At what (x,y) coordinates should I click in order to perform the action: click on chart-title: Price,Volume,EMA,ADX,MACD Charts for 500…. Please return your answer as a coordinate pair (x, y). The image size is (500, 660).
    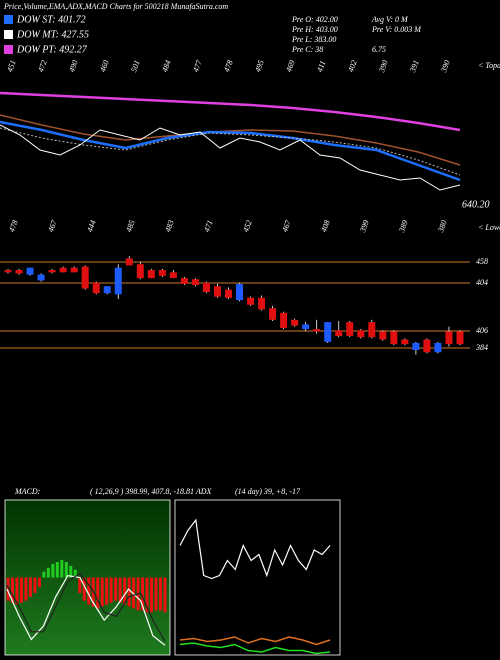
    Looking at the image, I should click on (115, 6).